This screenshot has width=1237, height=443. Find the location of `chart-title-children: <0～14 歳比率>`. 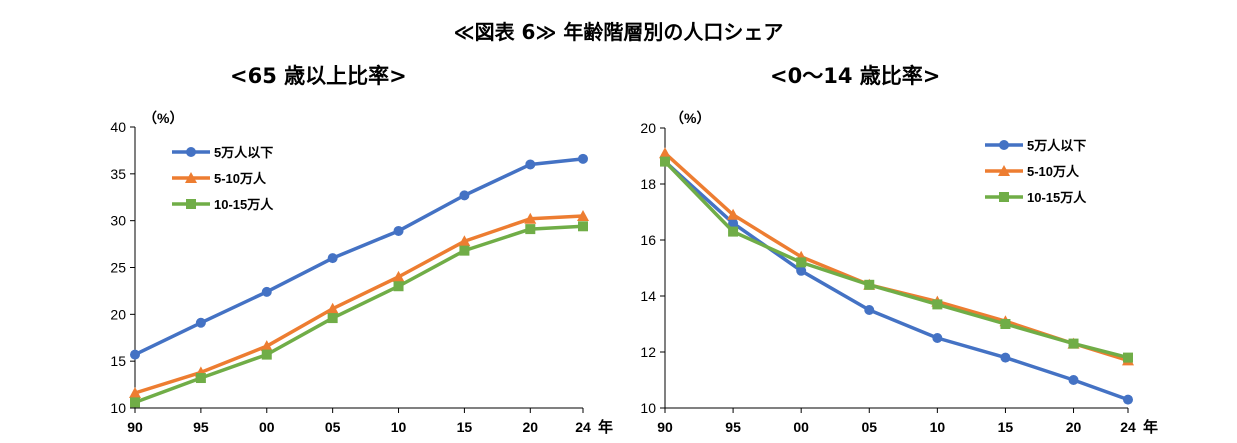

chart-title-children: <0～14 歳比率> is located at coordinates (855, 76).